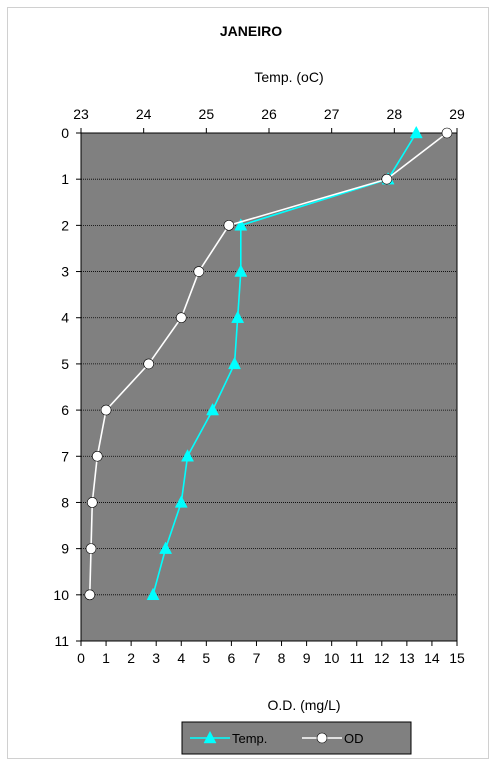 Image resolution: width=490 pixels, height=760 pixels. Describe the element at coordinates (65, 456) in the screenshot. I see `y-tick-label: 7` at that location.